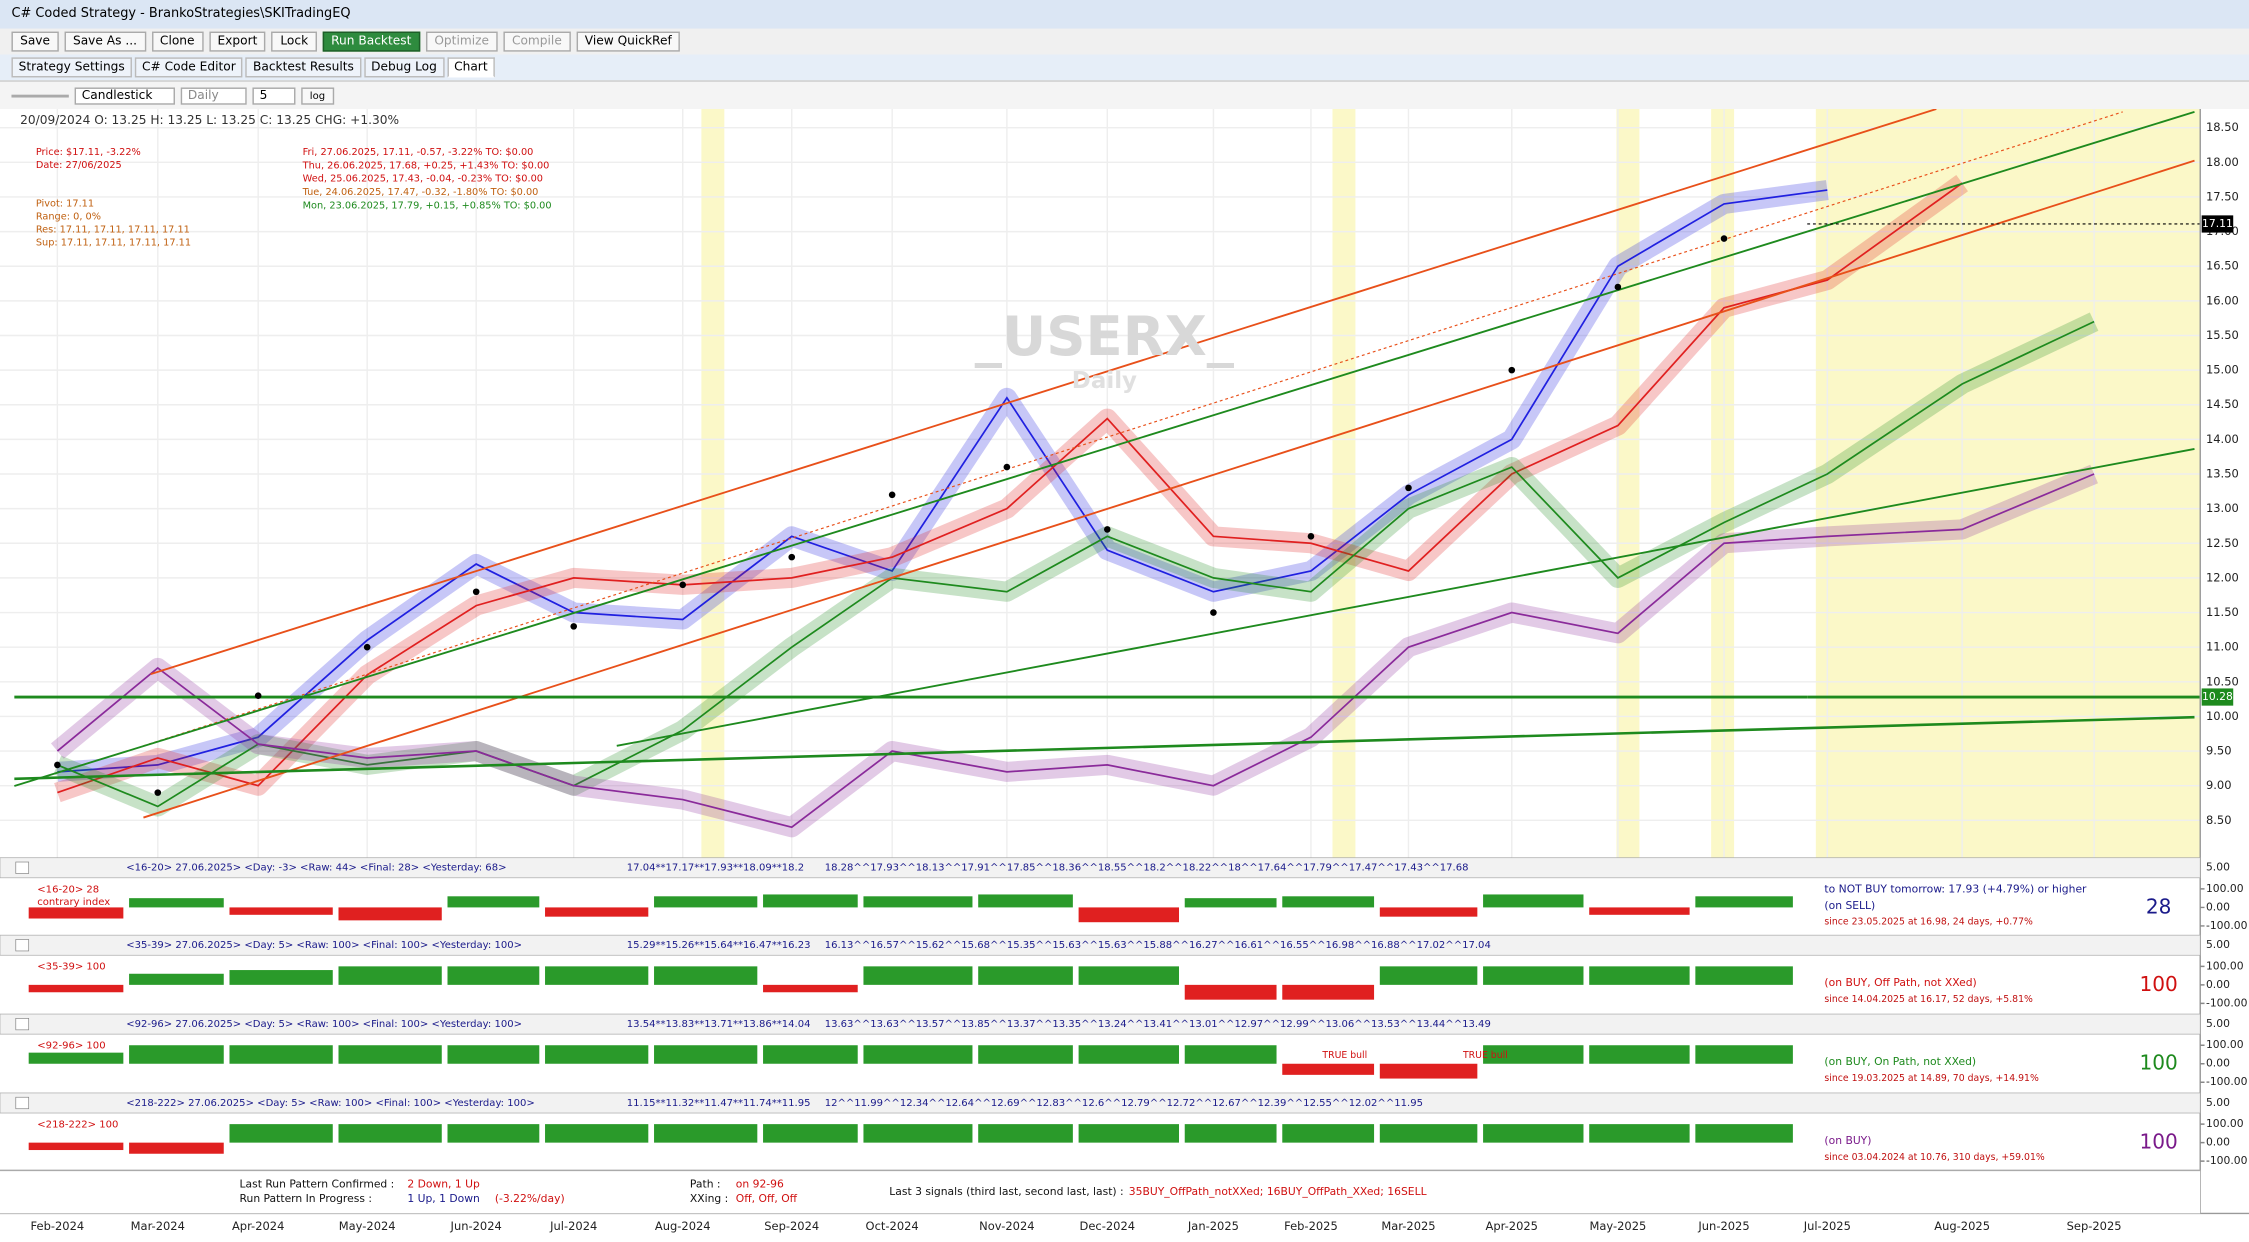  What do you see at coordinates (719, 1103) in the screenshot?
I see `panel-prices: 11.15**11.32**11.47**11.74**11.95` at bounding box center [719, 1103].